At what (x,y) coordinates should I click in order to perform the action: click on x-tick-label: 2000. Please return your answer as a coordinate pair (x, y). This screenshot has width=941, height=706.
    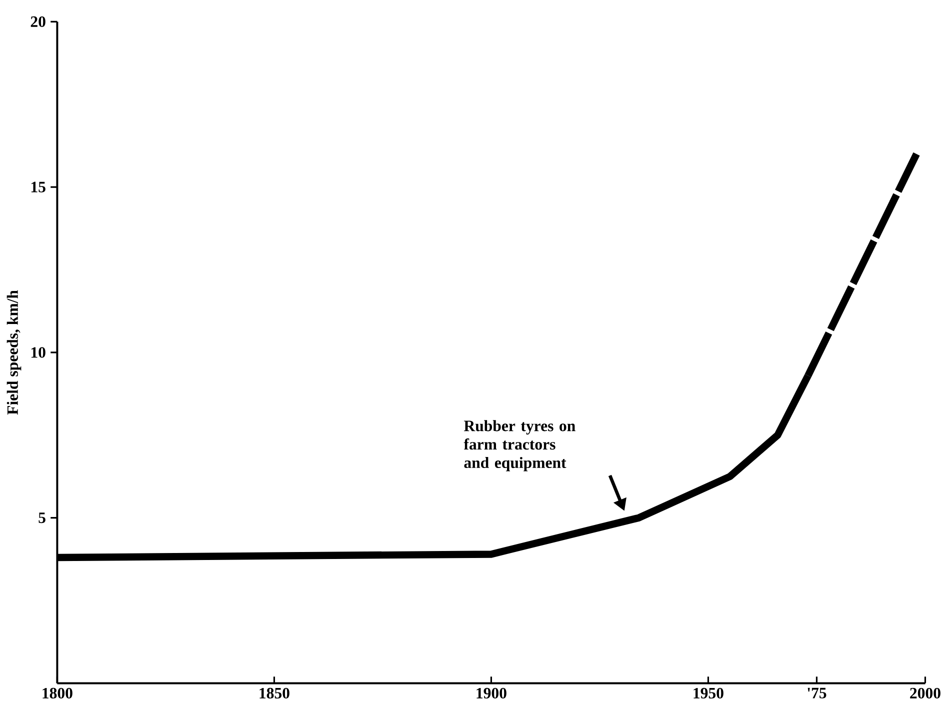
    Looking at the image, I should click on (925, 693).